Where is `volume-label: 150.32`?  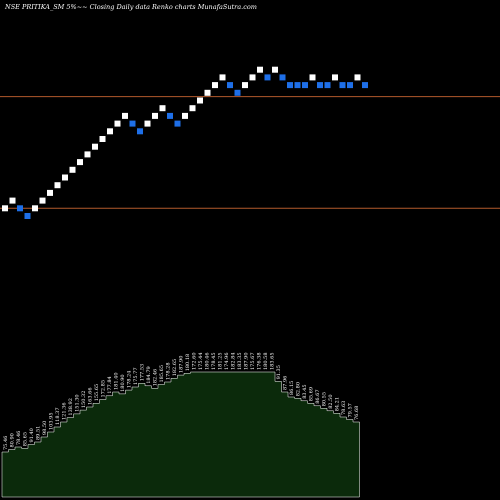
volume-label: 150.32 is located at coordinates (84, 400).